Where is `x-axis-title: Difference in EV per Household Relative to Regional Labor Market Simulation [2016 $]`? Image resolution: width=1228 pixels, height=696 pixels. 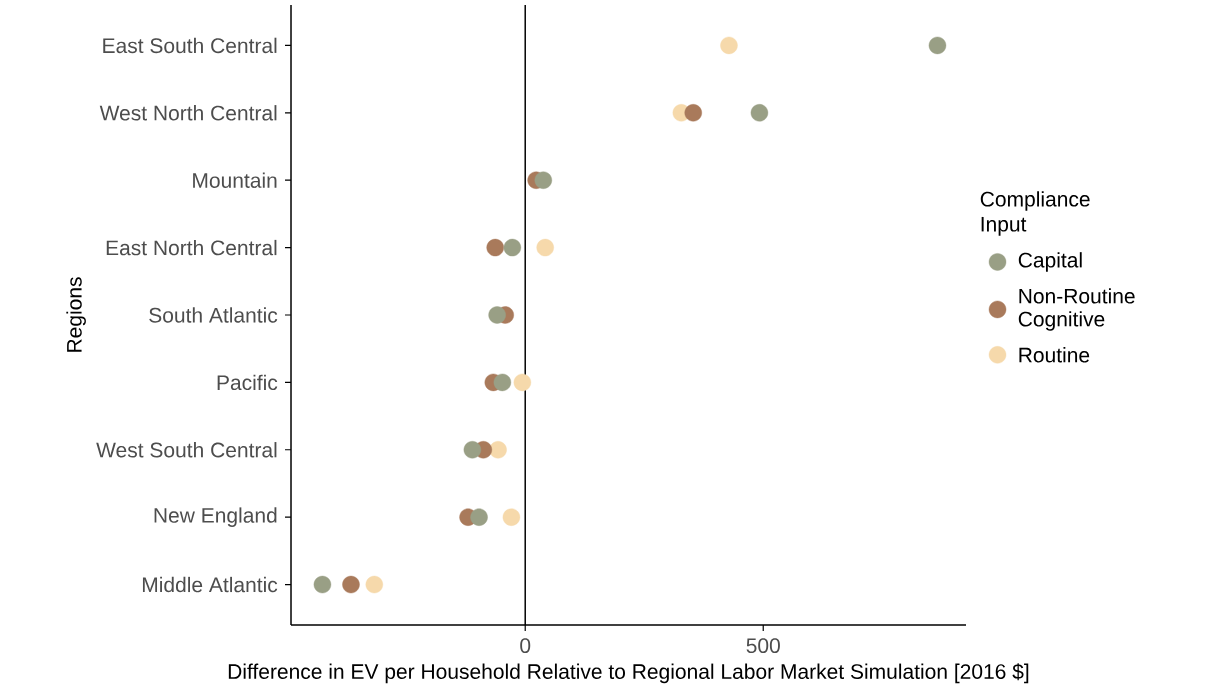 x-axis-title: Difference in EV per Household Relative to Regional Labor Market Simulation [2016 $] is located at coordinates (628, 673).